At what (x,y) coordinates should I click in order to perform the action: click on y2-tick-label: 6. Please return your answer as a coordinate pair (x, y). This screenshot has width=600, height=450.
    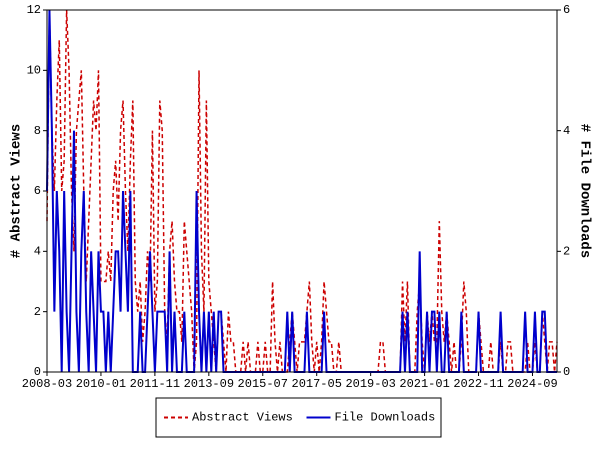
    Looking at the image, I should click on (566, 10).